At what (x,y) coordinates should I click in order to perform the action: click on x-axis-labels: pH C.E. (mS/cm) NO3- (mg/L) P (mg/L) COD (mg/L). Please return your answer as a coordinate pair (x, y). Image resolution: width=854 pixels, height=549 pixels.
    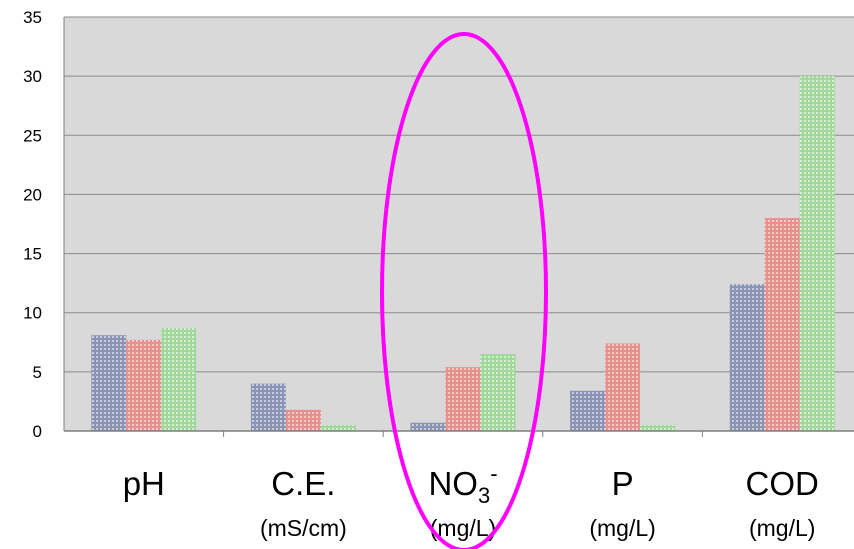
    Looking at the image, I should click on (471, 501).